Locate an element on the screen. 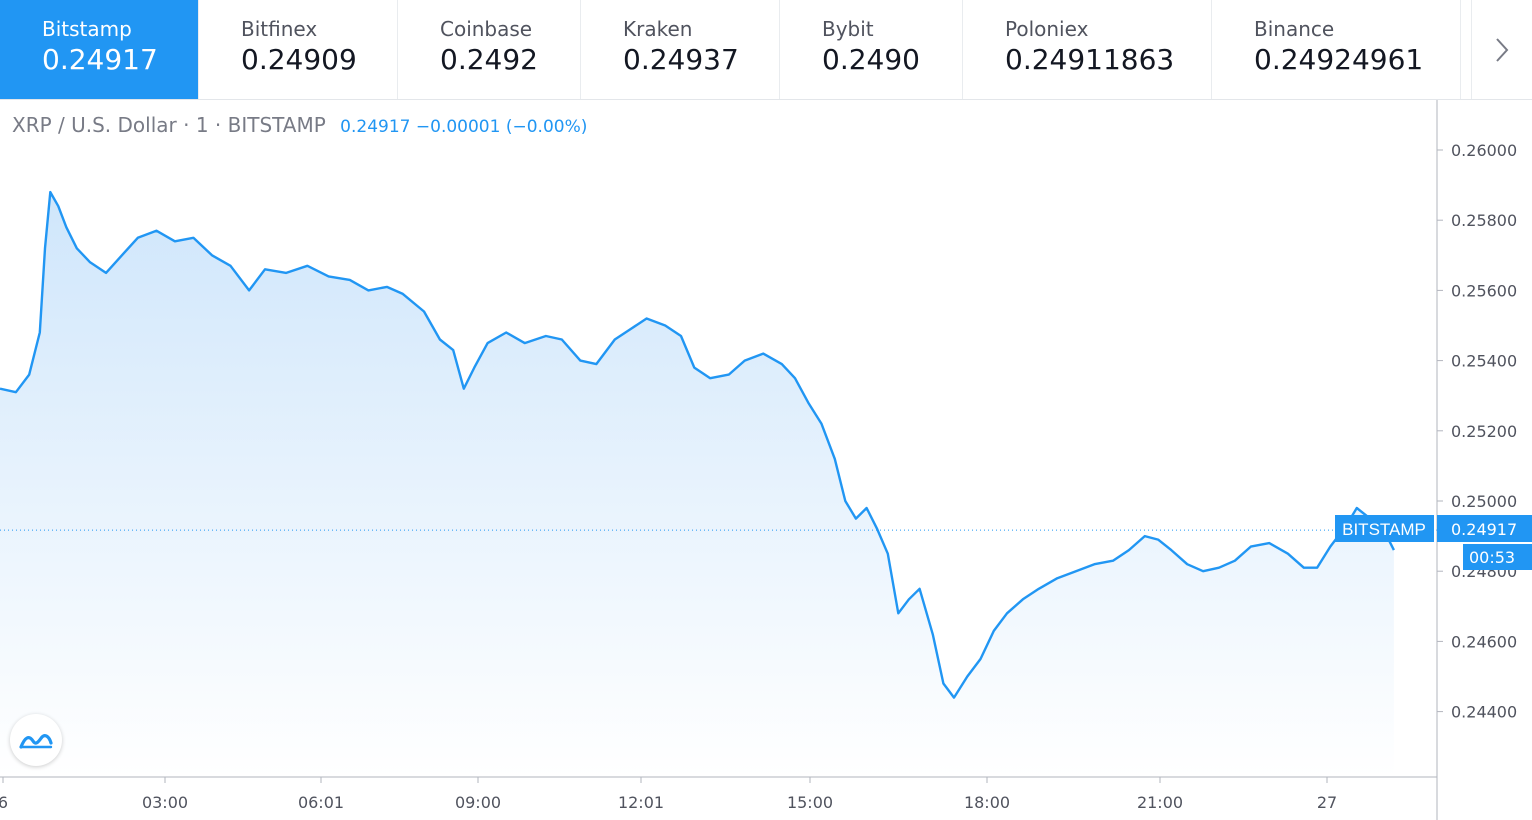  tab-exchange-name: Binance is located at coordinates (1294, 29).